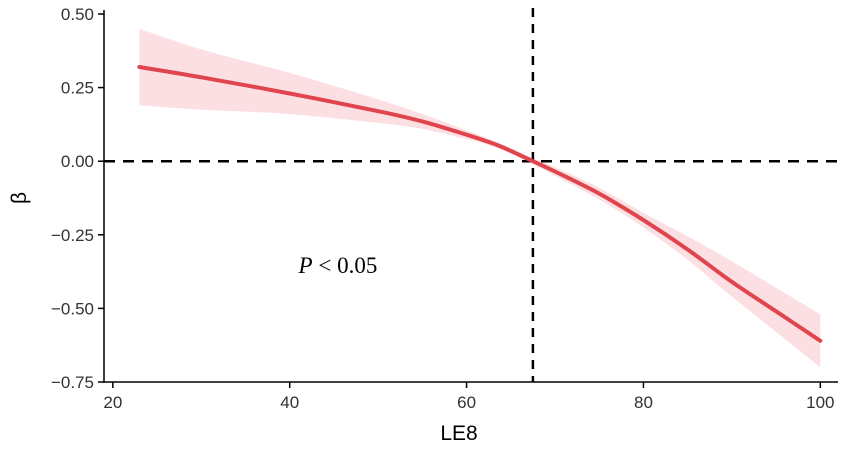 The width and height of the screenshot is (851, 449). I want to click on x-tick-label: 20, so click(112, 402).